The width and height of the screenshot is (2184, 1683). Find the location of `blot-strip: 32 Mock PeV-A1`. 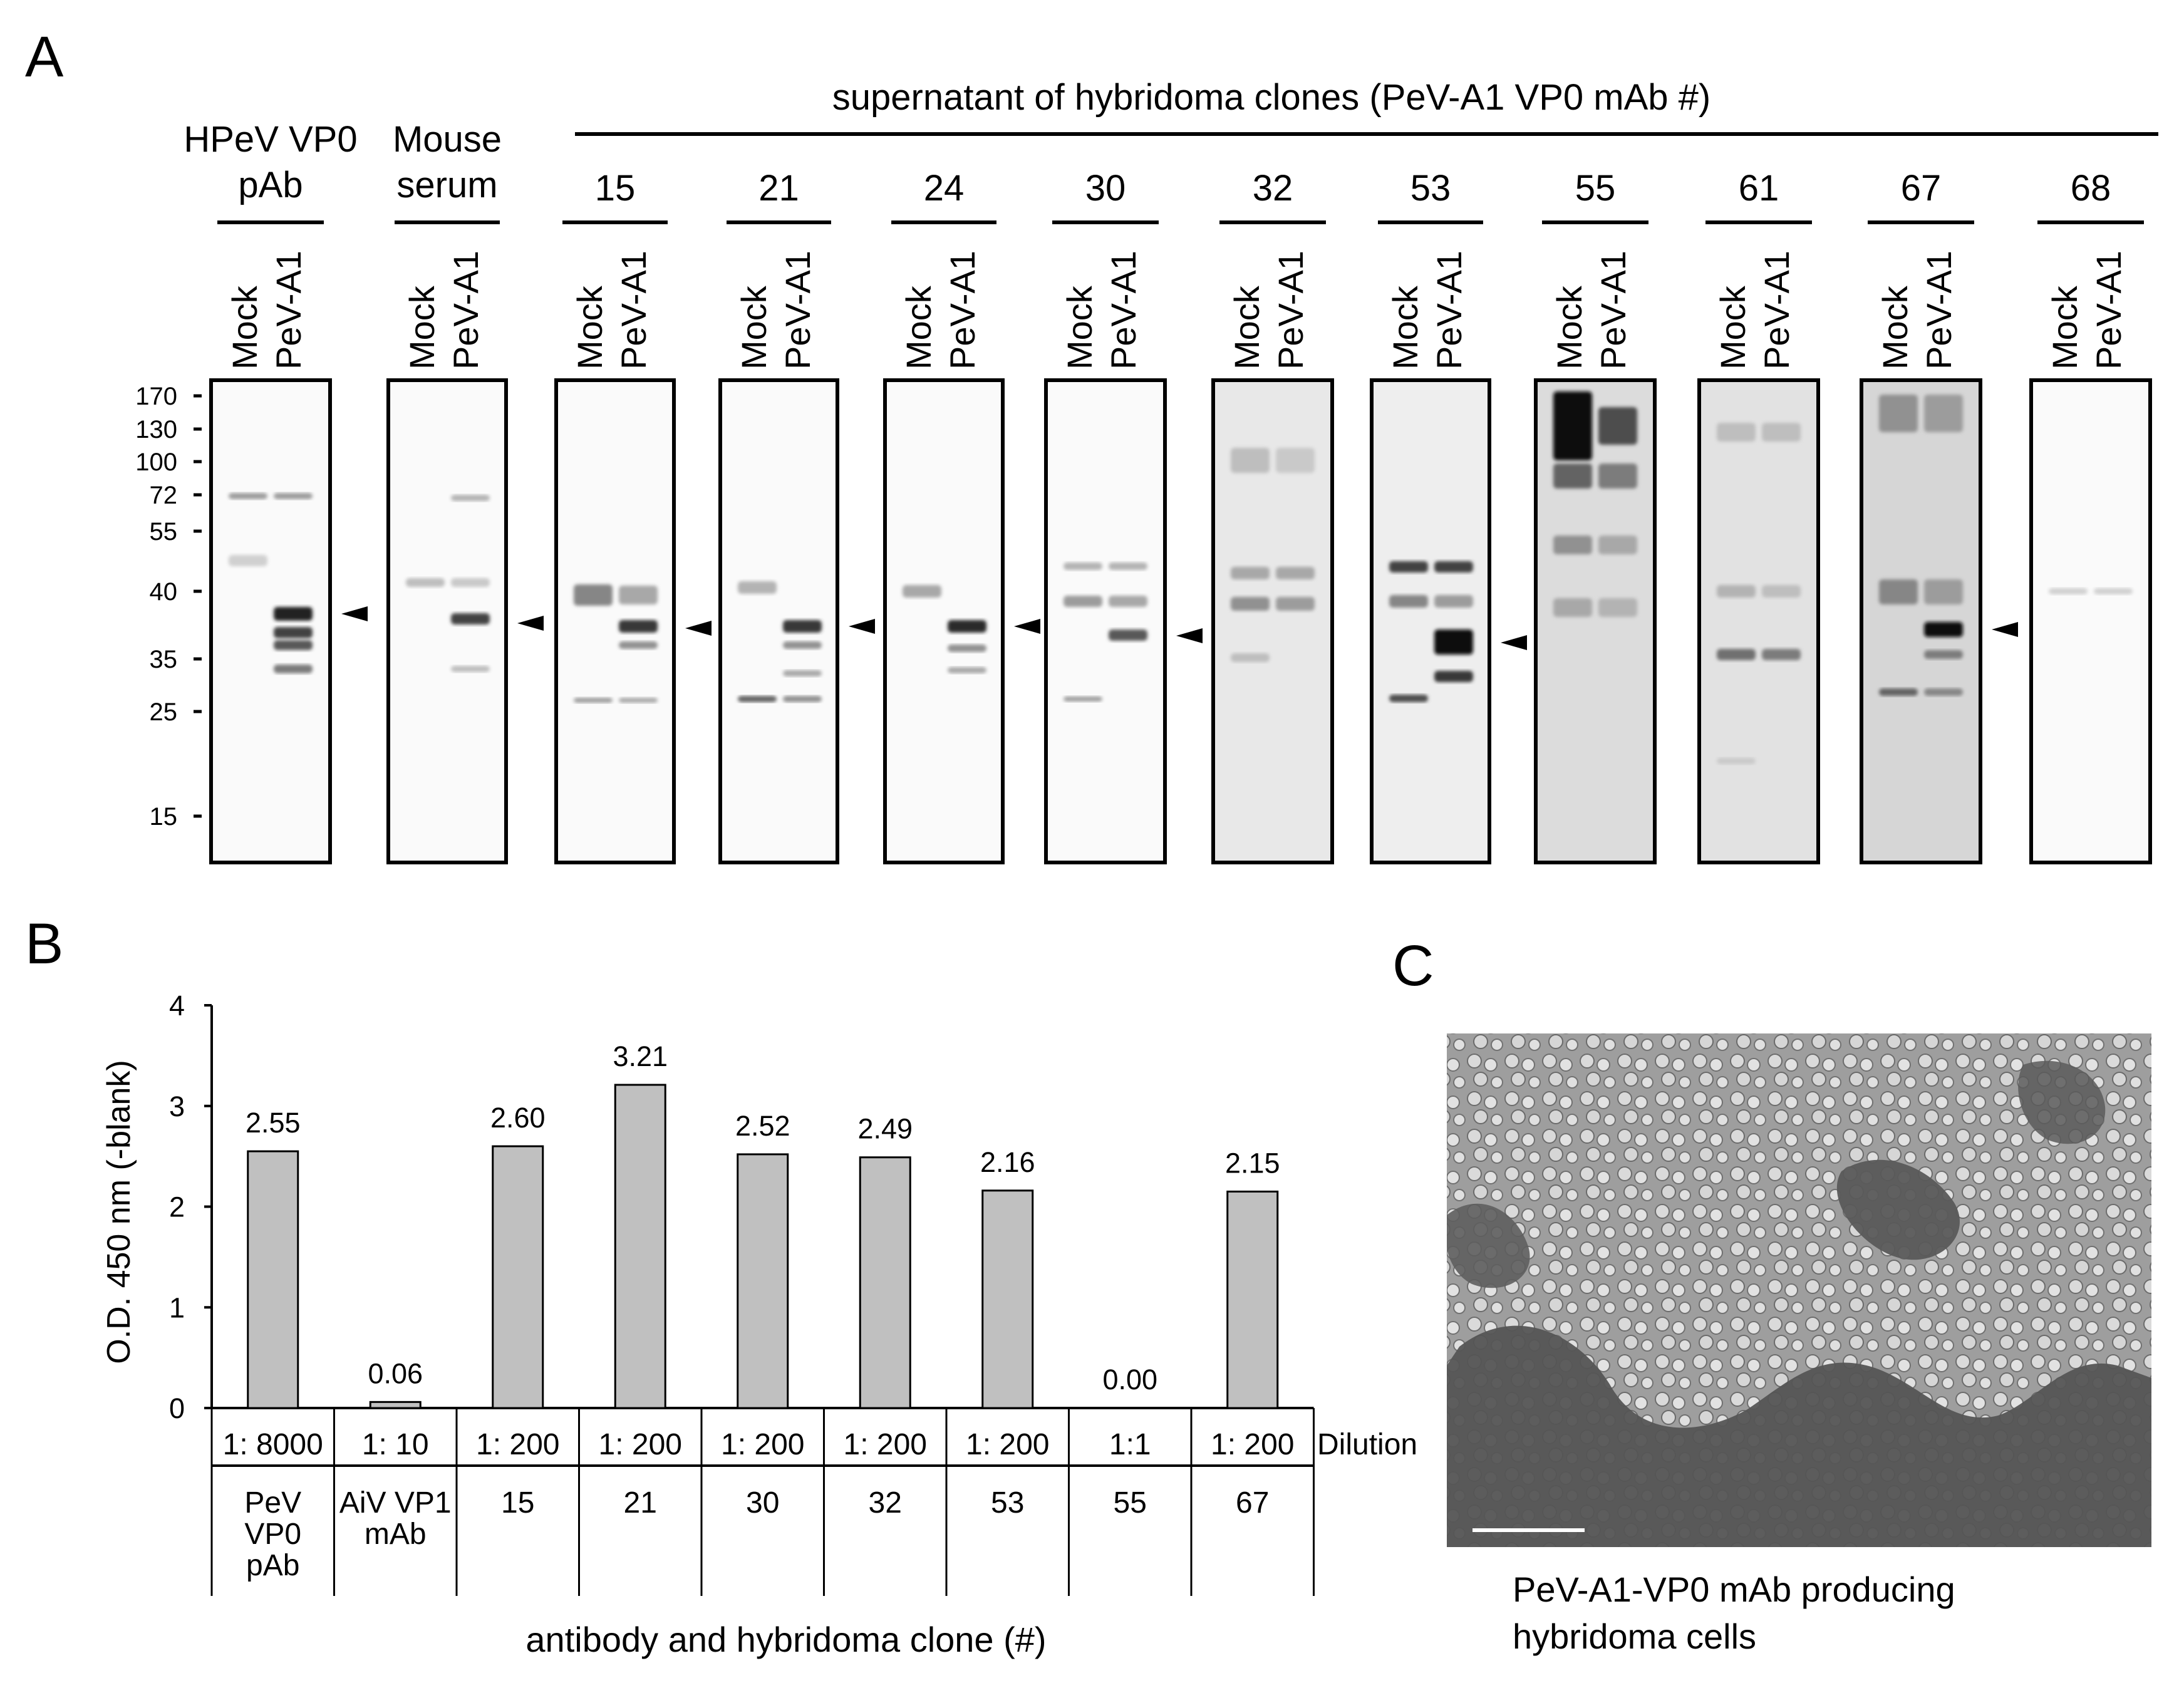

blot-strip: 32 Mock PeV-A1 is located at coordinates (1272, 516).